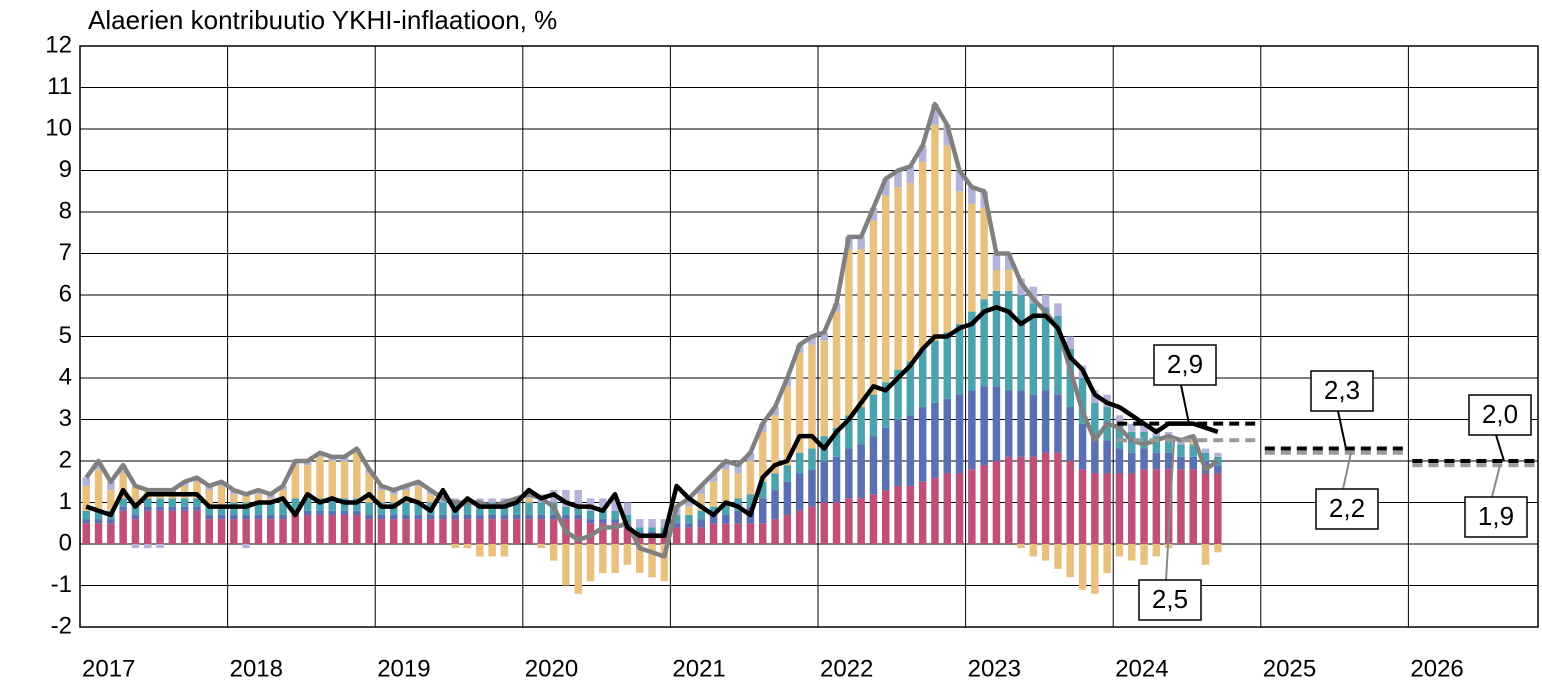 Image resolution: width=1542 pixels, height=688 pixels. What do you see at coordinates (59, 86) in the screenshot?
I see `y-tick-label: 11` at bounding box center [59, 86].